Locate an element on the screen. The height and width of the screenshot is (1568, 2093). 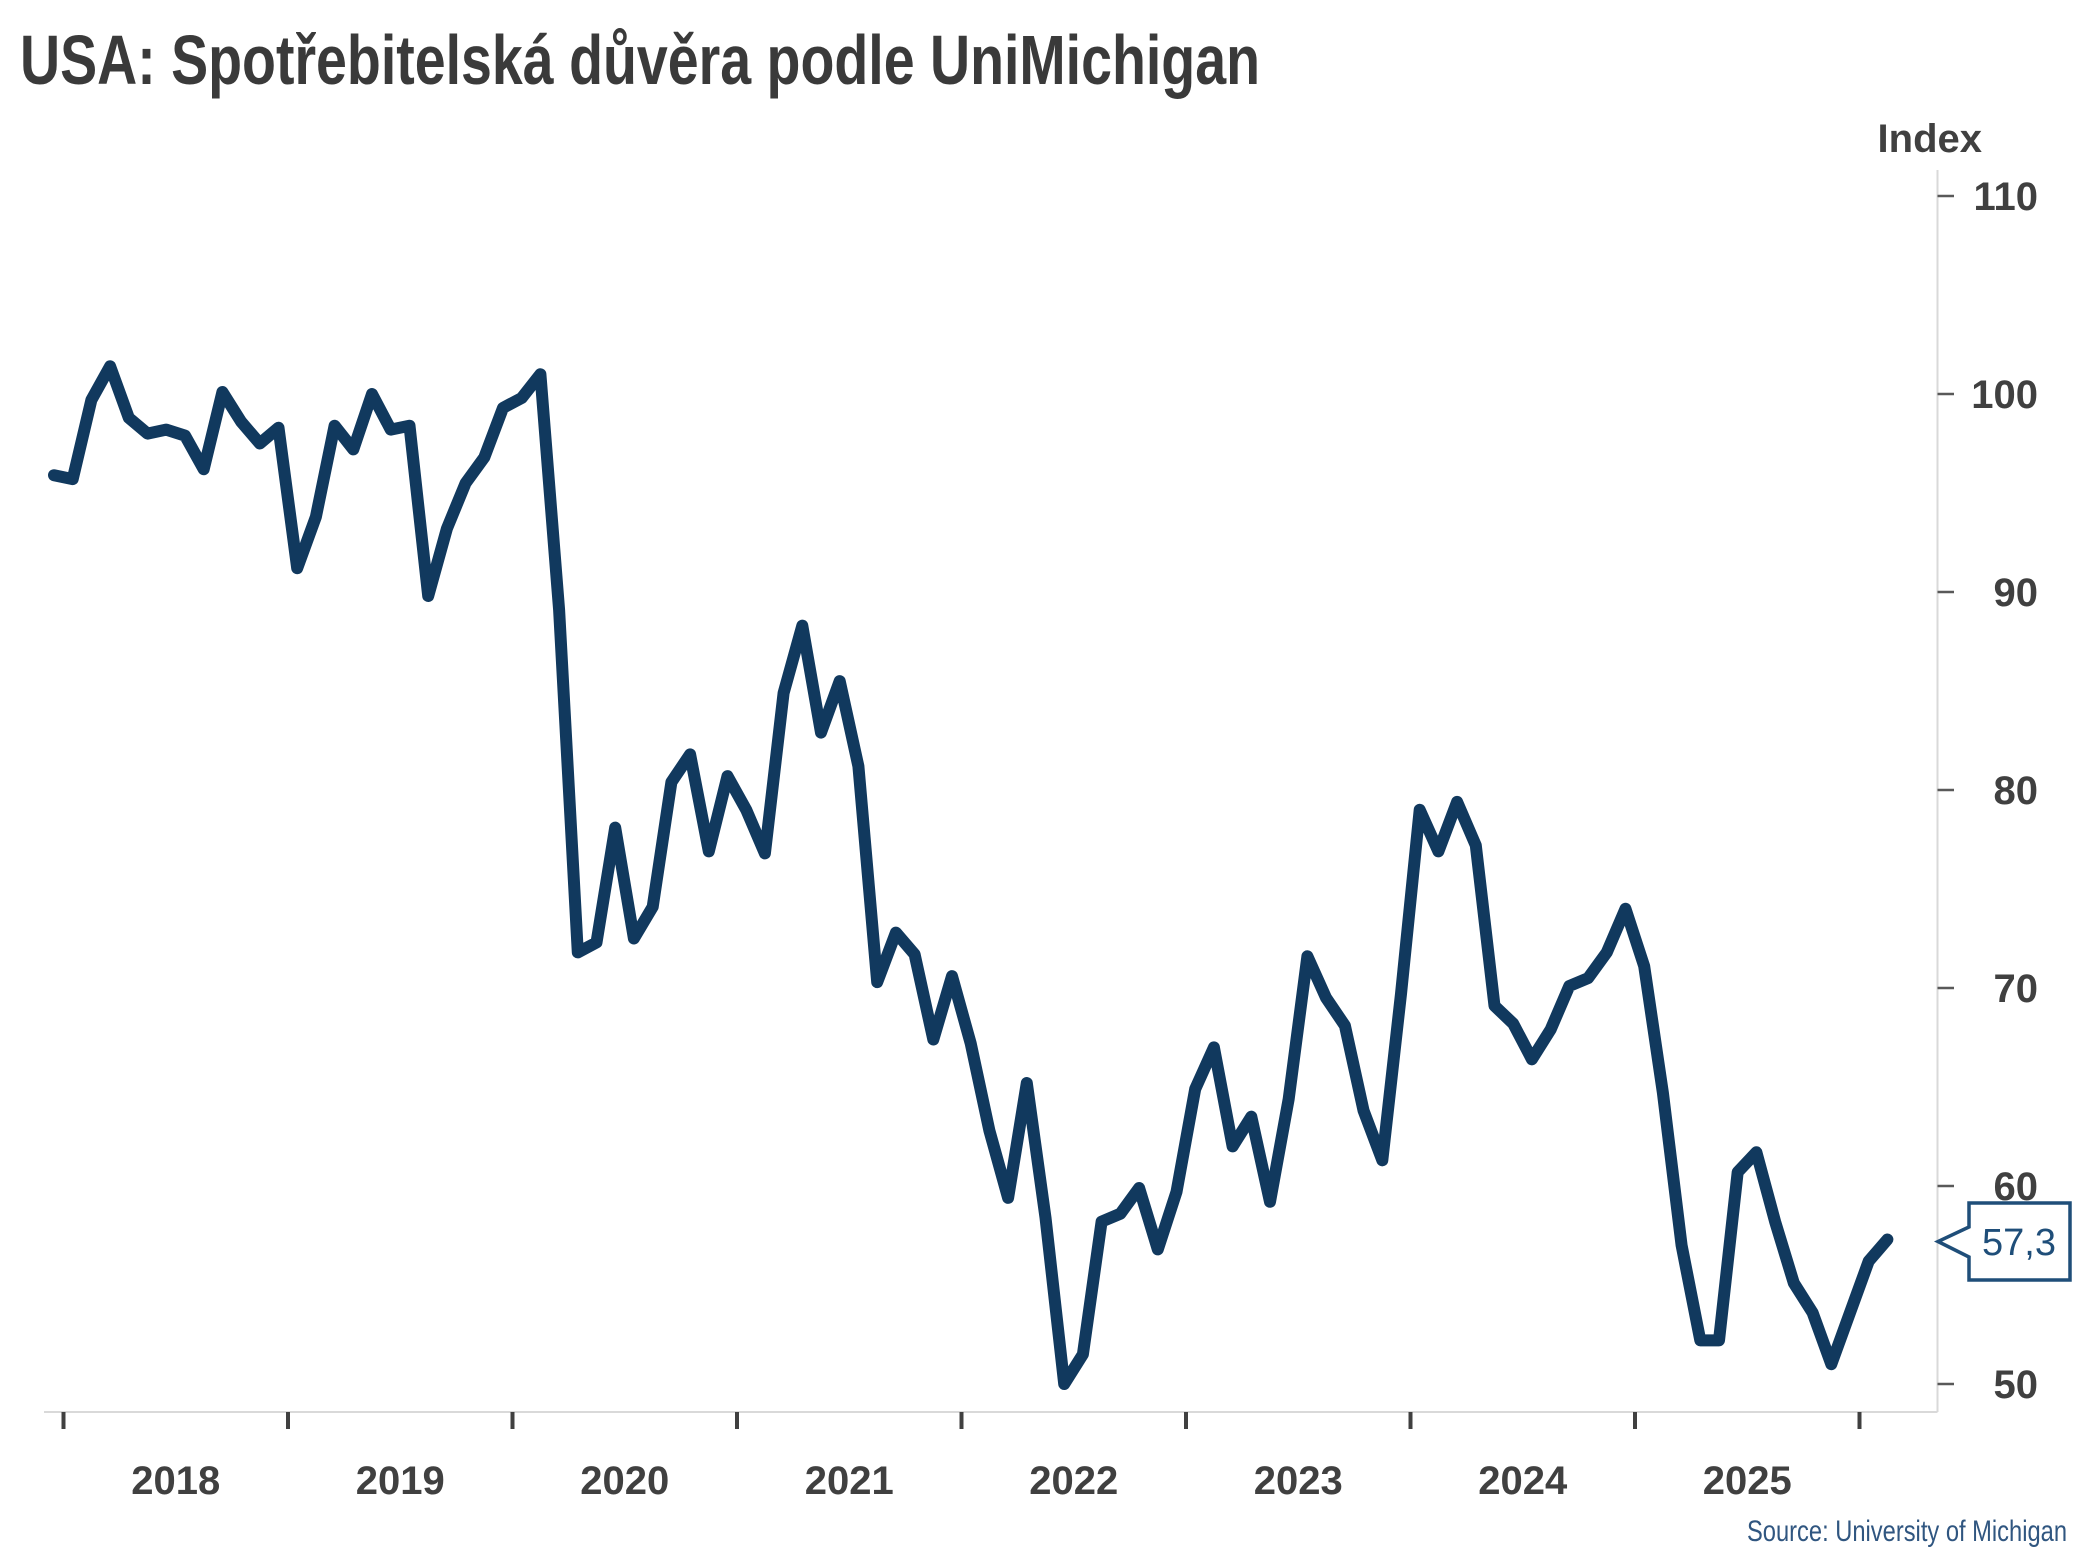
y-tick-label-80: 80 is located at coordinates (2016, 791).